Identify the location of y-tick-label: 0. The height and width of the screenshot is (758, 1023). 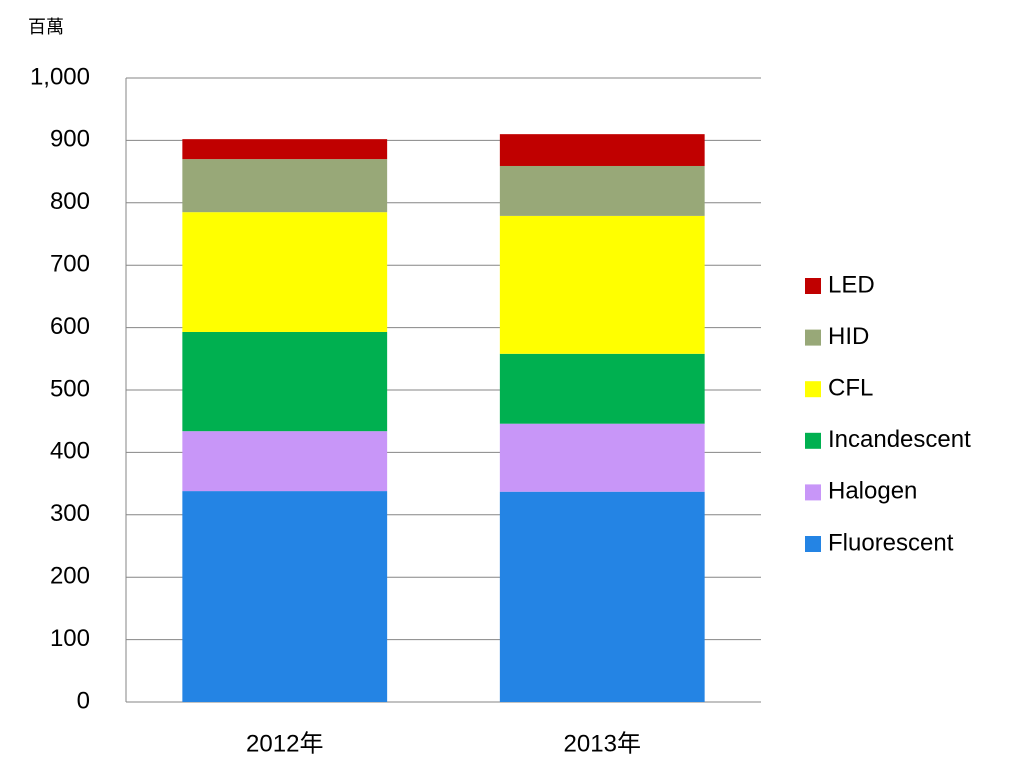
(83, 700).